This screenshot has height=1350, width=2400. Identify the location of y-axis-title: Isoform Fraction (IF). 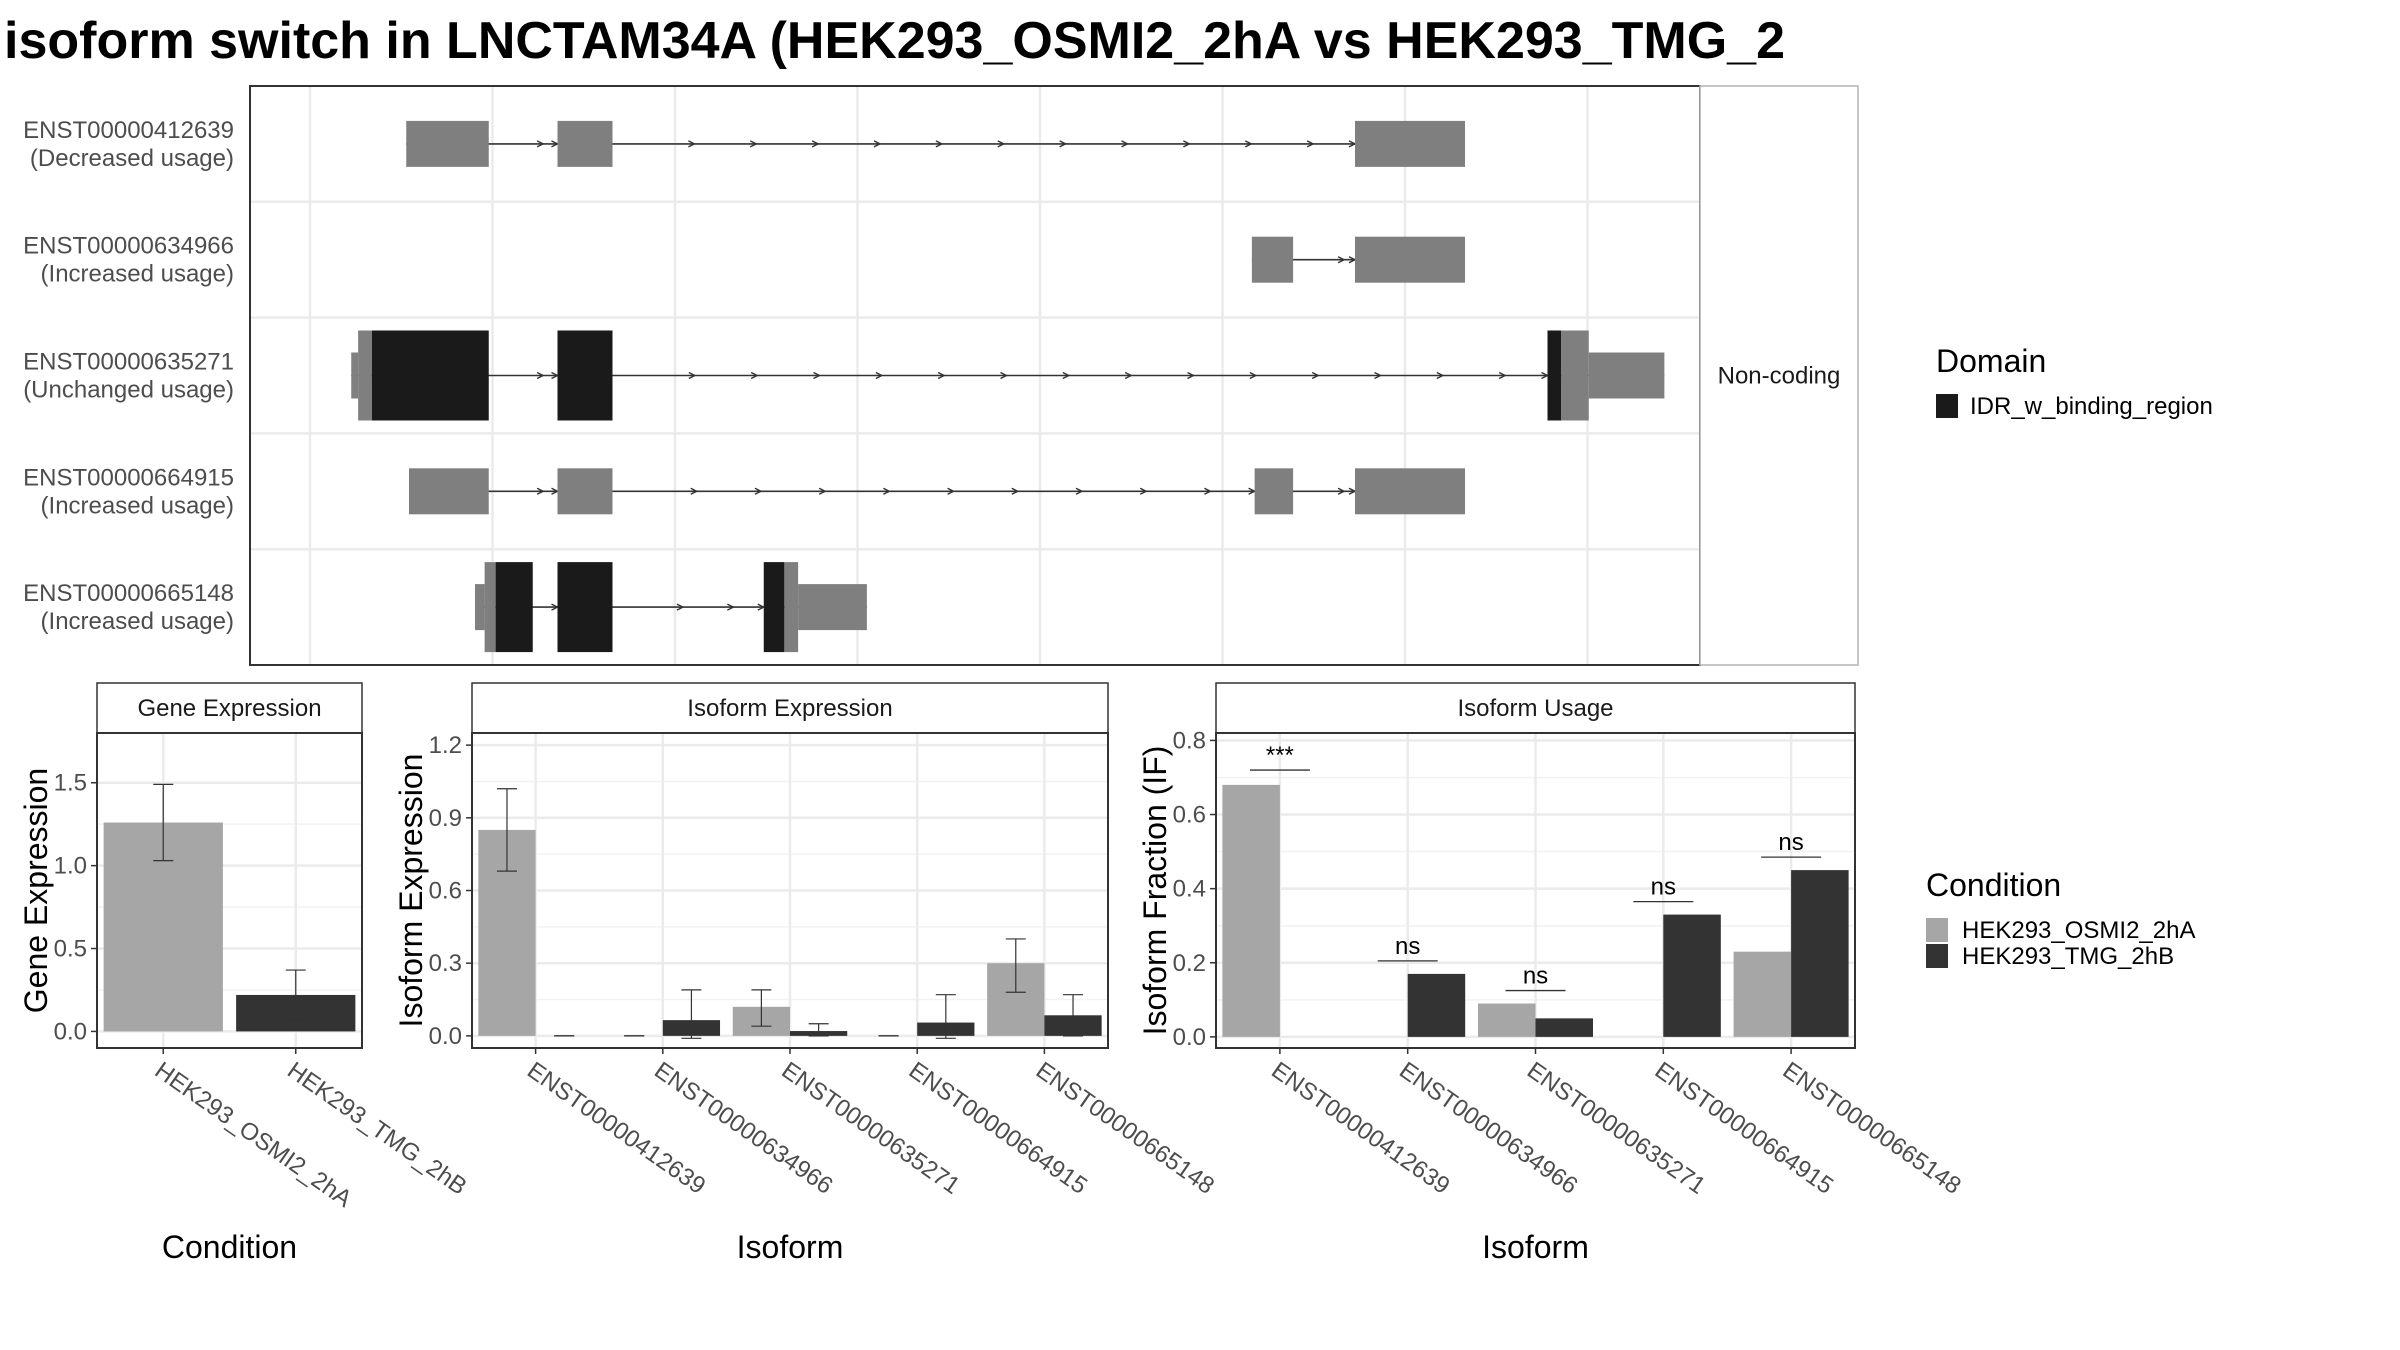
(1155, 891).